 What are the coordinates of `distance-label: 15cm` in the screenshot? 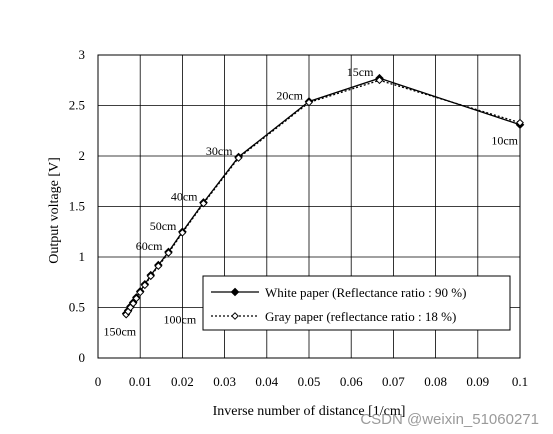 It's located at (360, 72).